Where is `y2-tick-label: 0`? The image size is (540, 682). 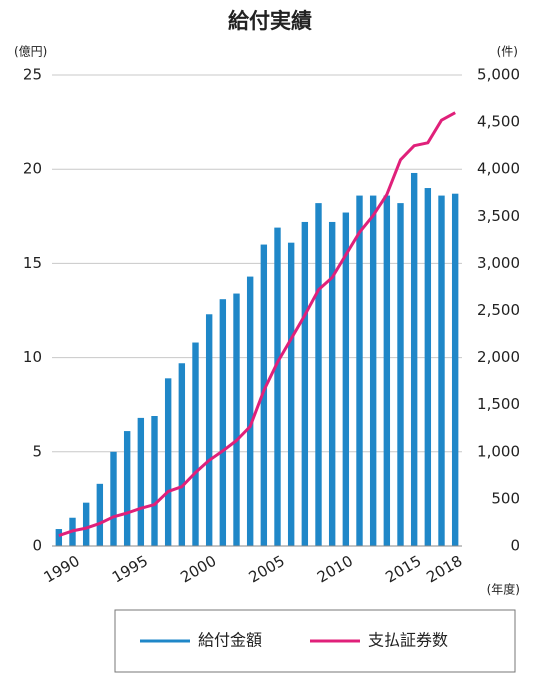
y2-tick-label: 0 is located at coordinates (515, 546).